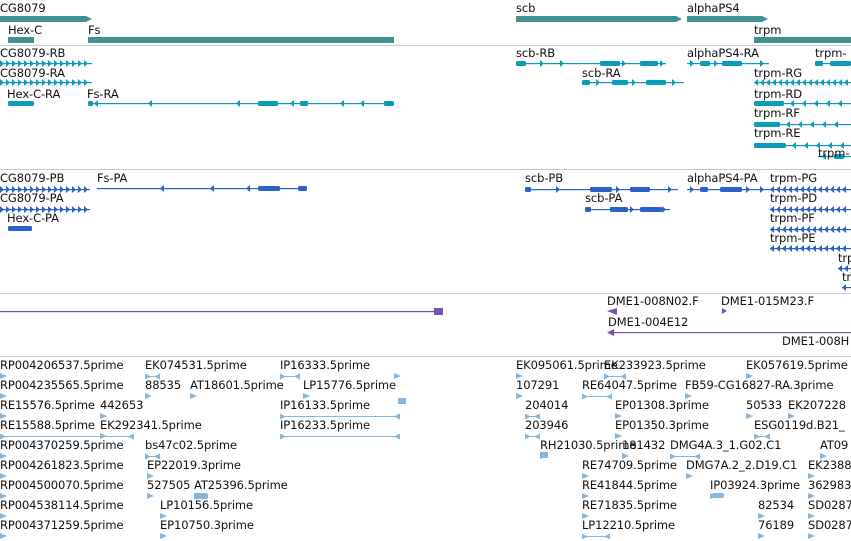  Describe the element at coordinates (544, 178) in the screenshot. I see `protein-label: scb-PB` at that location.